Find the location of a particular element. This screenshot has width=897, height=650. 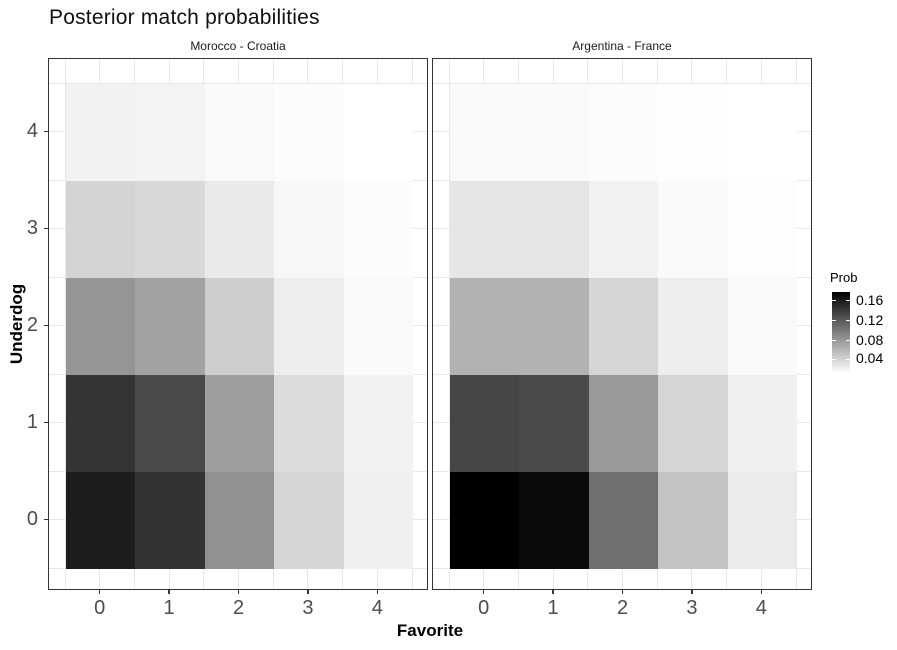

y-axis-title: Underdog is located at coordinates (16, 324).